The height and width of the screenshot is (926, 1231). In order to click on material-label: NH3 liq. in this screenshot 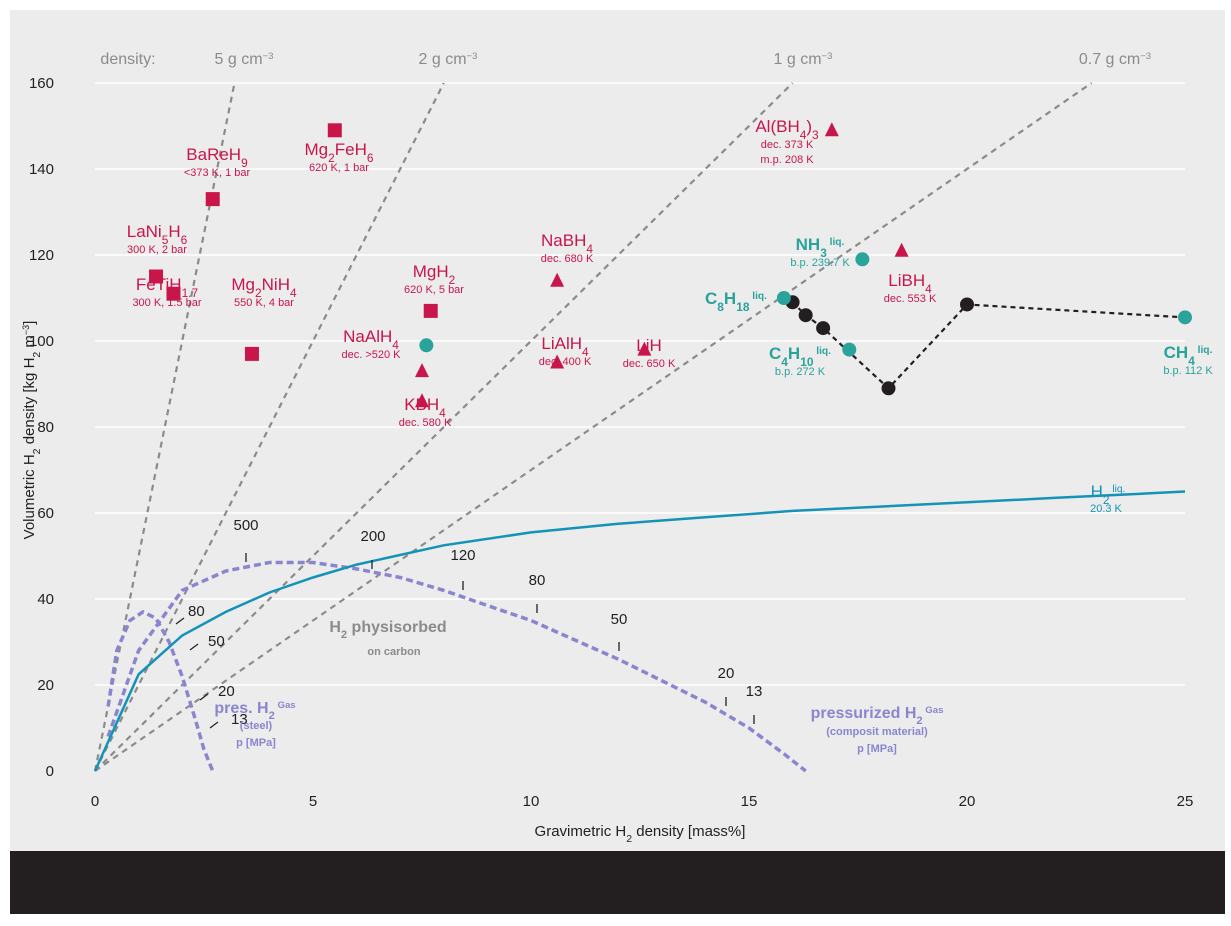, I will do `click(820, 247)`.